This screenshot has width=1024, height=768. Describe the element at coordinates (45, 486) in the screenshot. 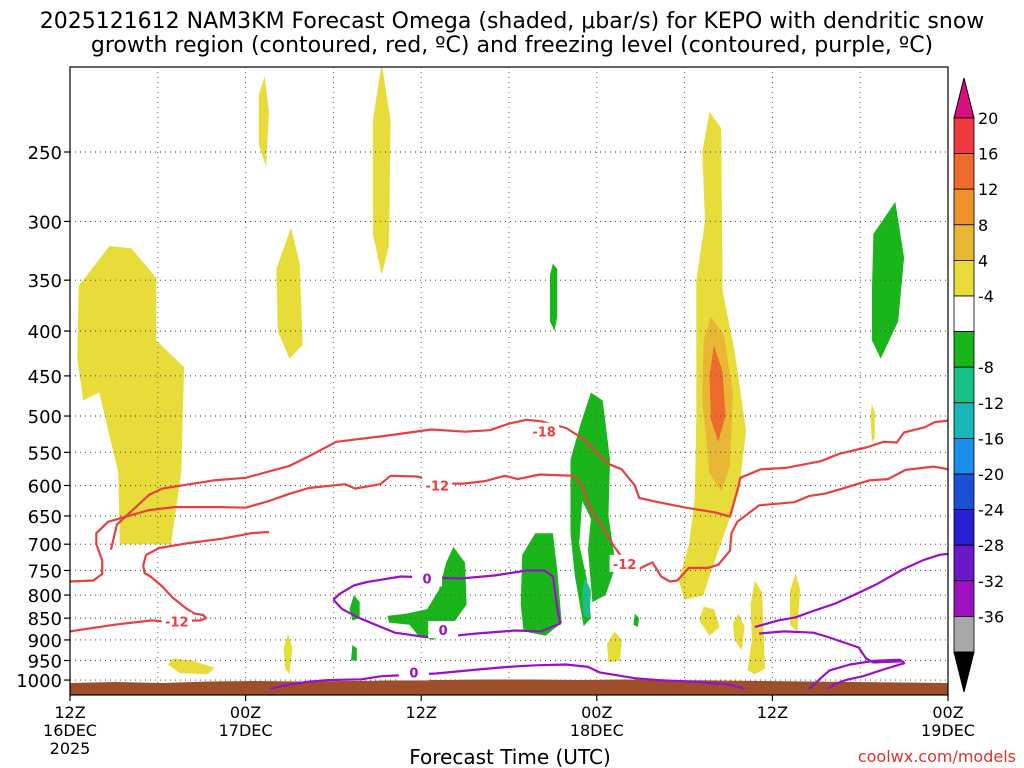

I see `y-tick-label-600: 600` at that location.